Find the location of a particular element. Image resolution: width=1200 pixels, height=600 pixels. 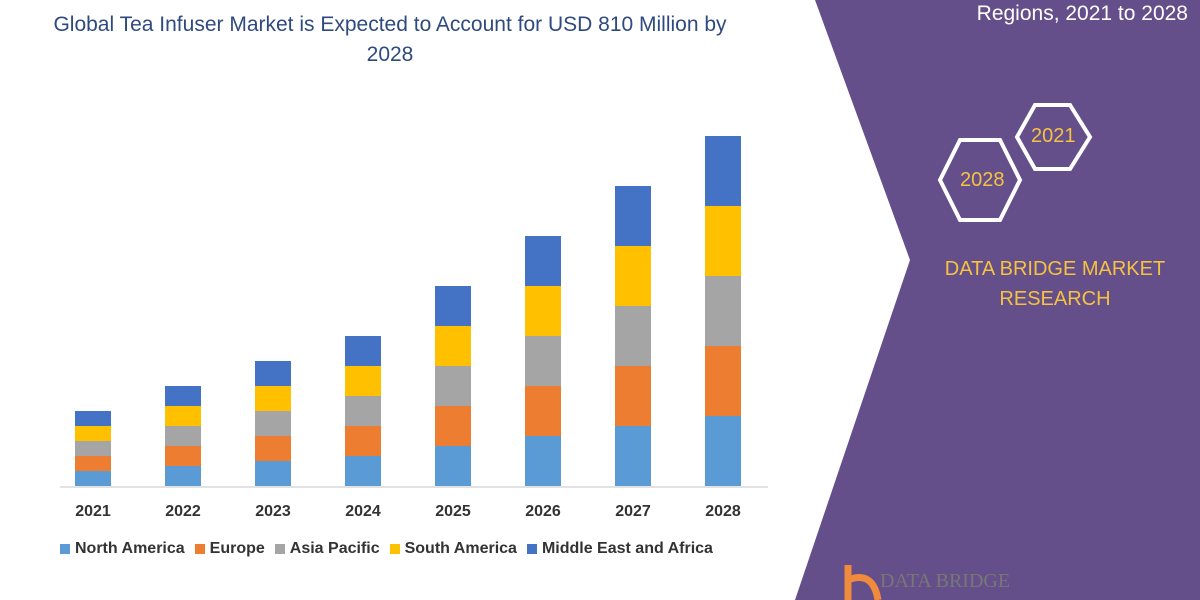

x-tick-label: 2028 is located at coordinates (723, 511).